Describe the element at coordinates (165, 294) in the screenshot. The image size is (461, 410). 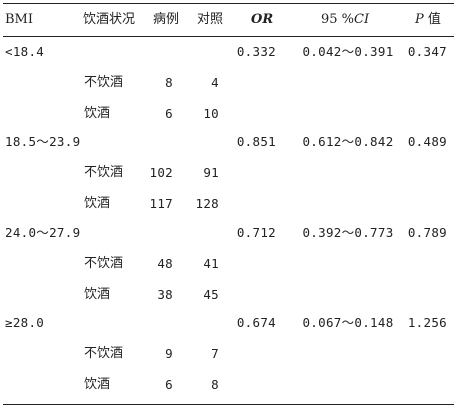
I see `cases-count: 38` at that location.